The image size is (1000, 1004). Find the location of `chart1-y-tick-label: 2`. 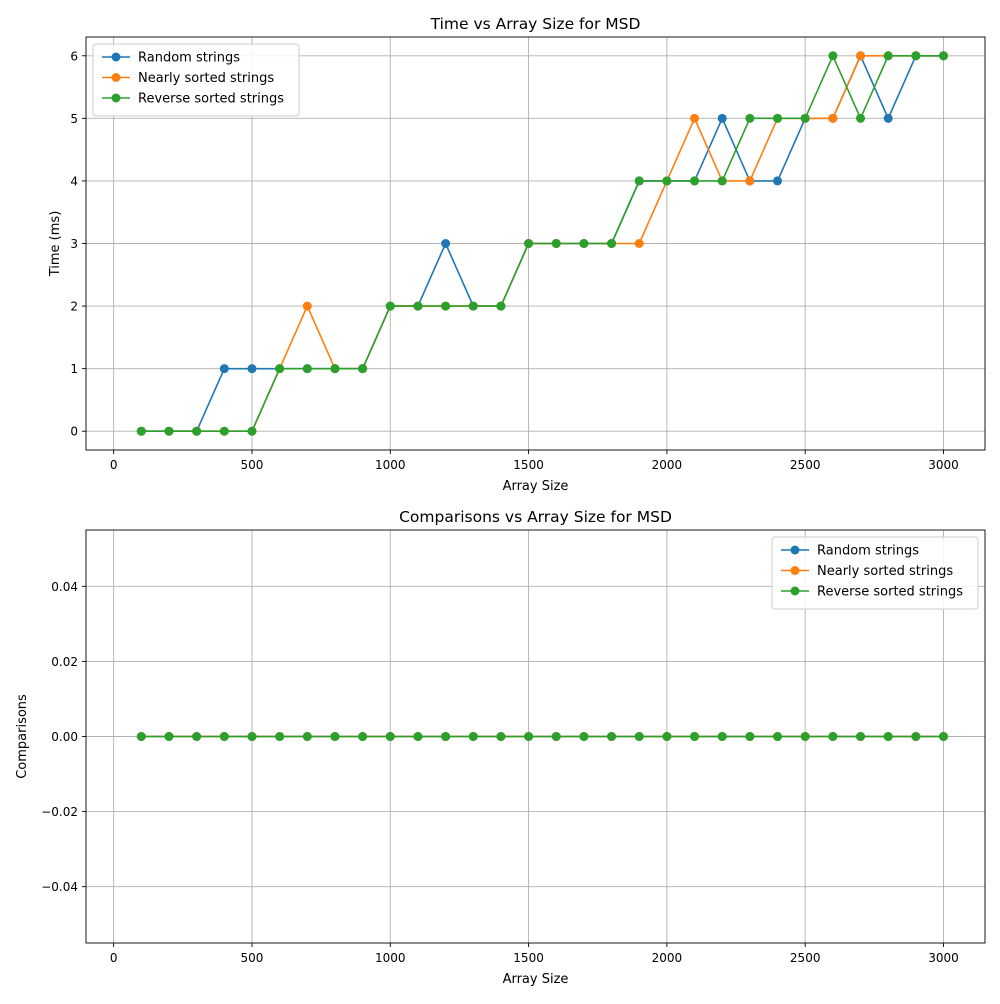

chart1-y-tick-label: 2 is located at coordinates (74, 307).